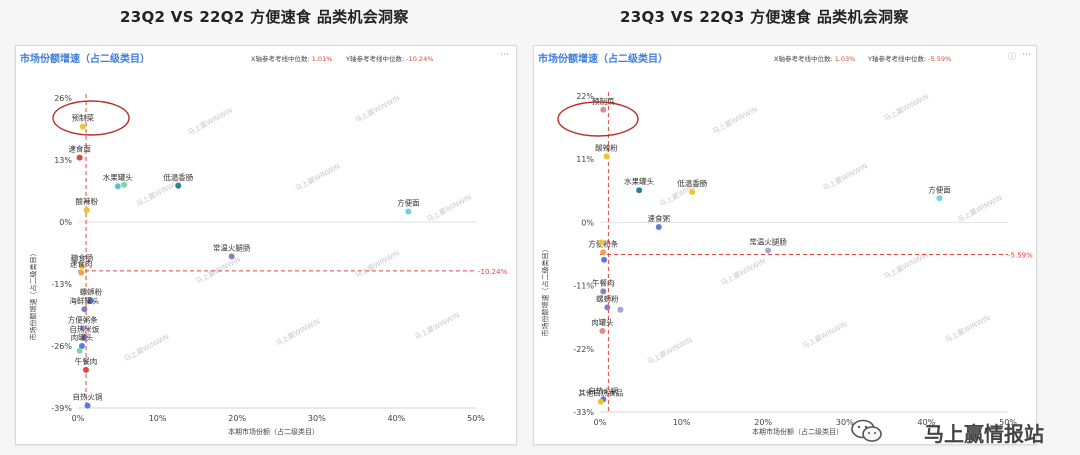  What do you see at coordinates (583, 286) in the screenshot?
I see `y-tick-label: -11%` at bounding box center [583, 286].